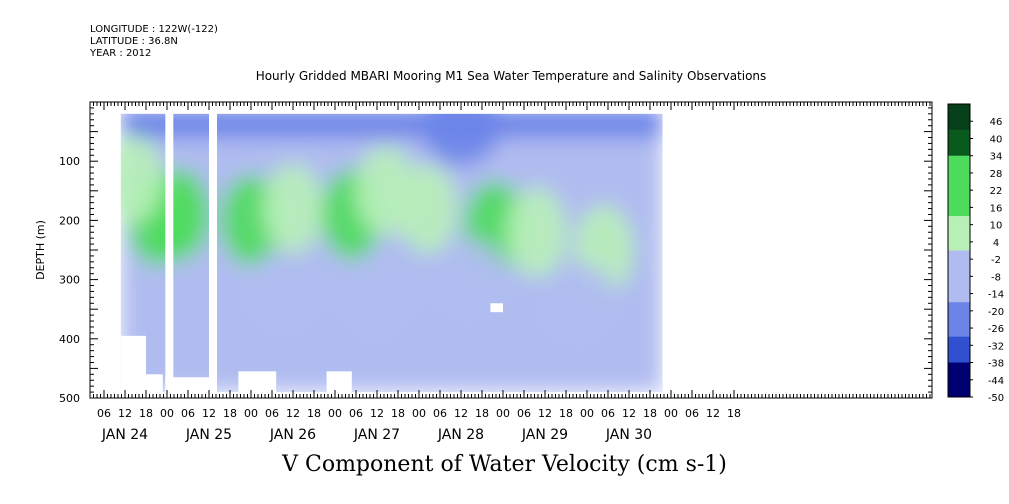  What do you see at coordinates (545, 413) in the screenshot?
I see `x-tick-label-21: 12` at bounding box center [545, 413].